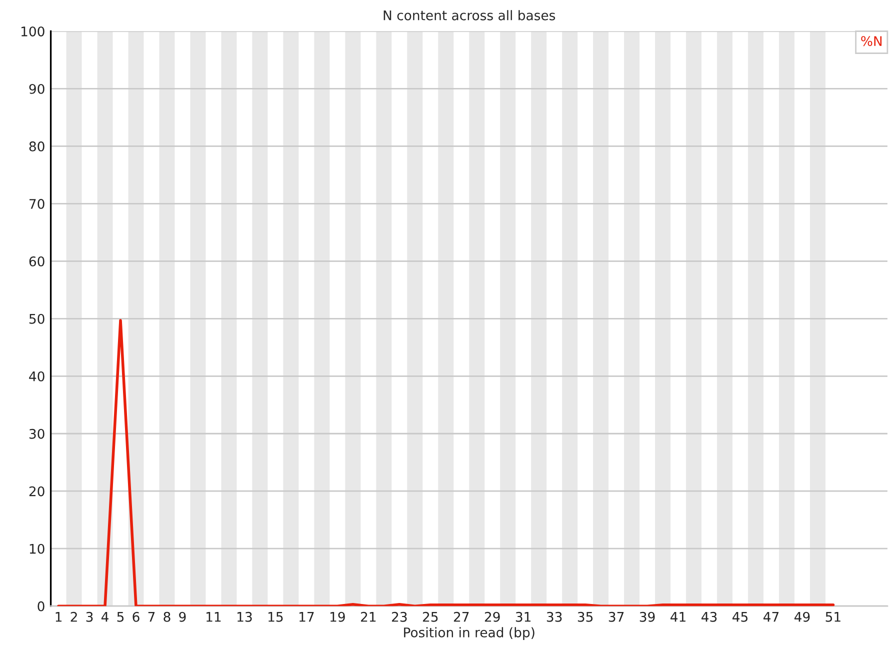  Describe the element at coordinates (89, 617) in the screenshot. I see `x-tick-label: 3` at that location.